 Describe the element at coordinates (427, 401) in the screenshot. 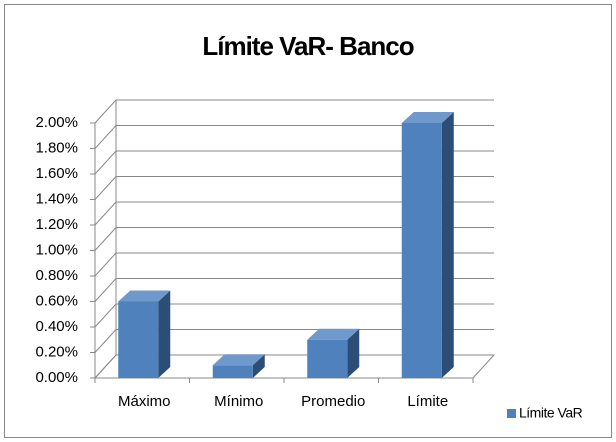

I see `x-tick-label: Límite` at that location.